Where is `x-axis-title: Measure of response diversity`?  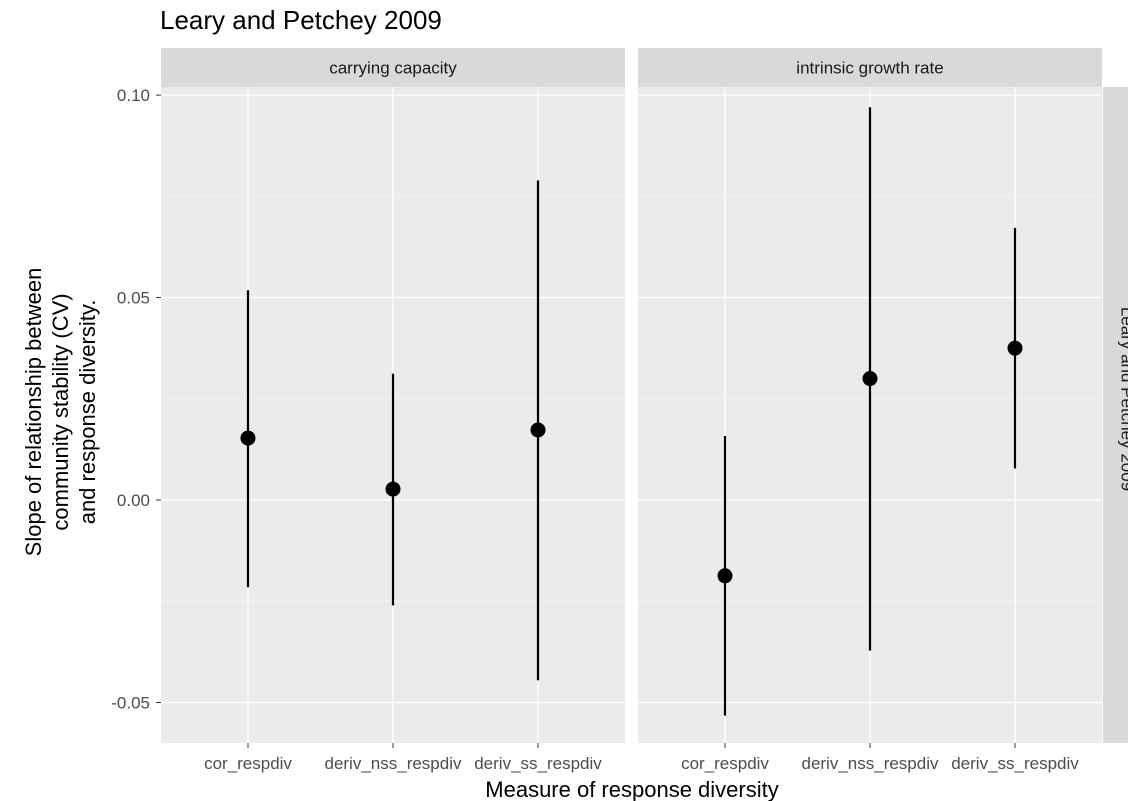 x-axis-title: Measure of response diversity is located at coordinates (631, 789).